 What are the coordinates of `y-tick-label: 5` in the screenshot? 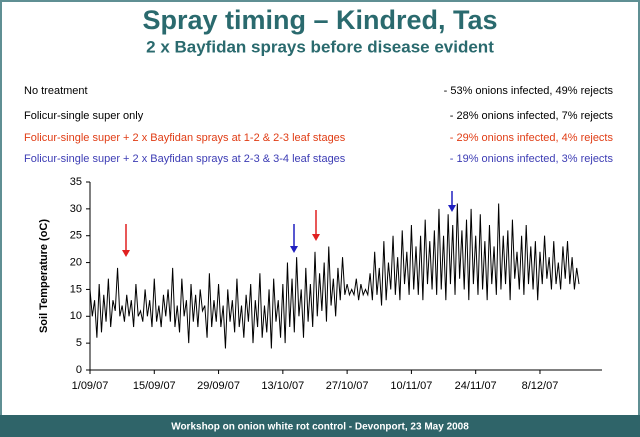 It's located at (79, 343).